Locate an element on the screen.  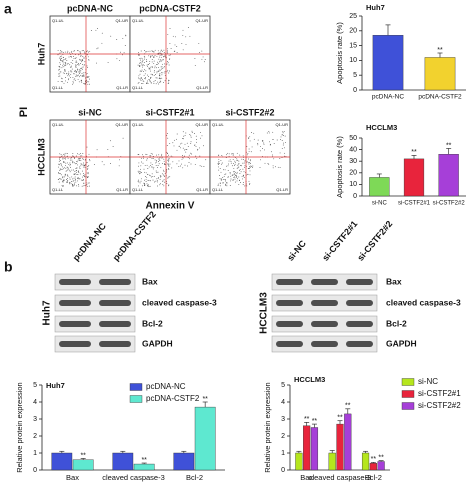
row-label: Huh7 is located at coordinates (41, 54).